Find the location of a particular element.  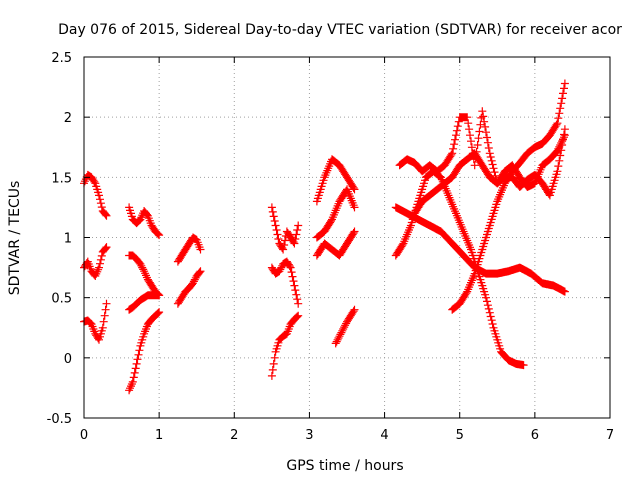

series-sat-u is located at coordinates (489, 174).